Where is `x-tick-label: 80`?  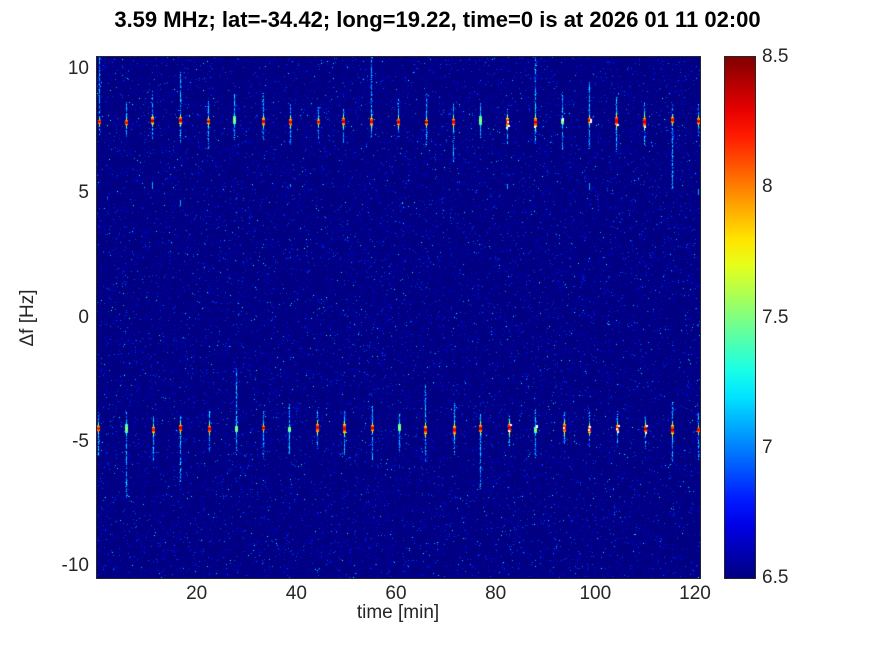
x-tick-label: 80 is located at coordinates (496, 593).